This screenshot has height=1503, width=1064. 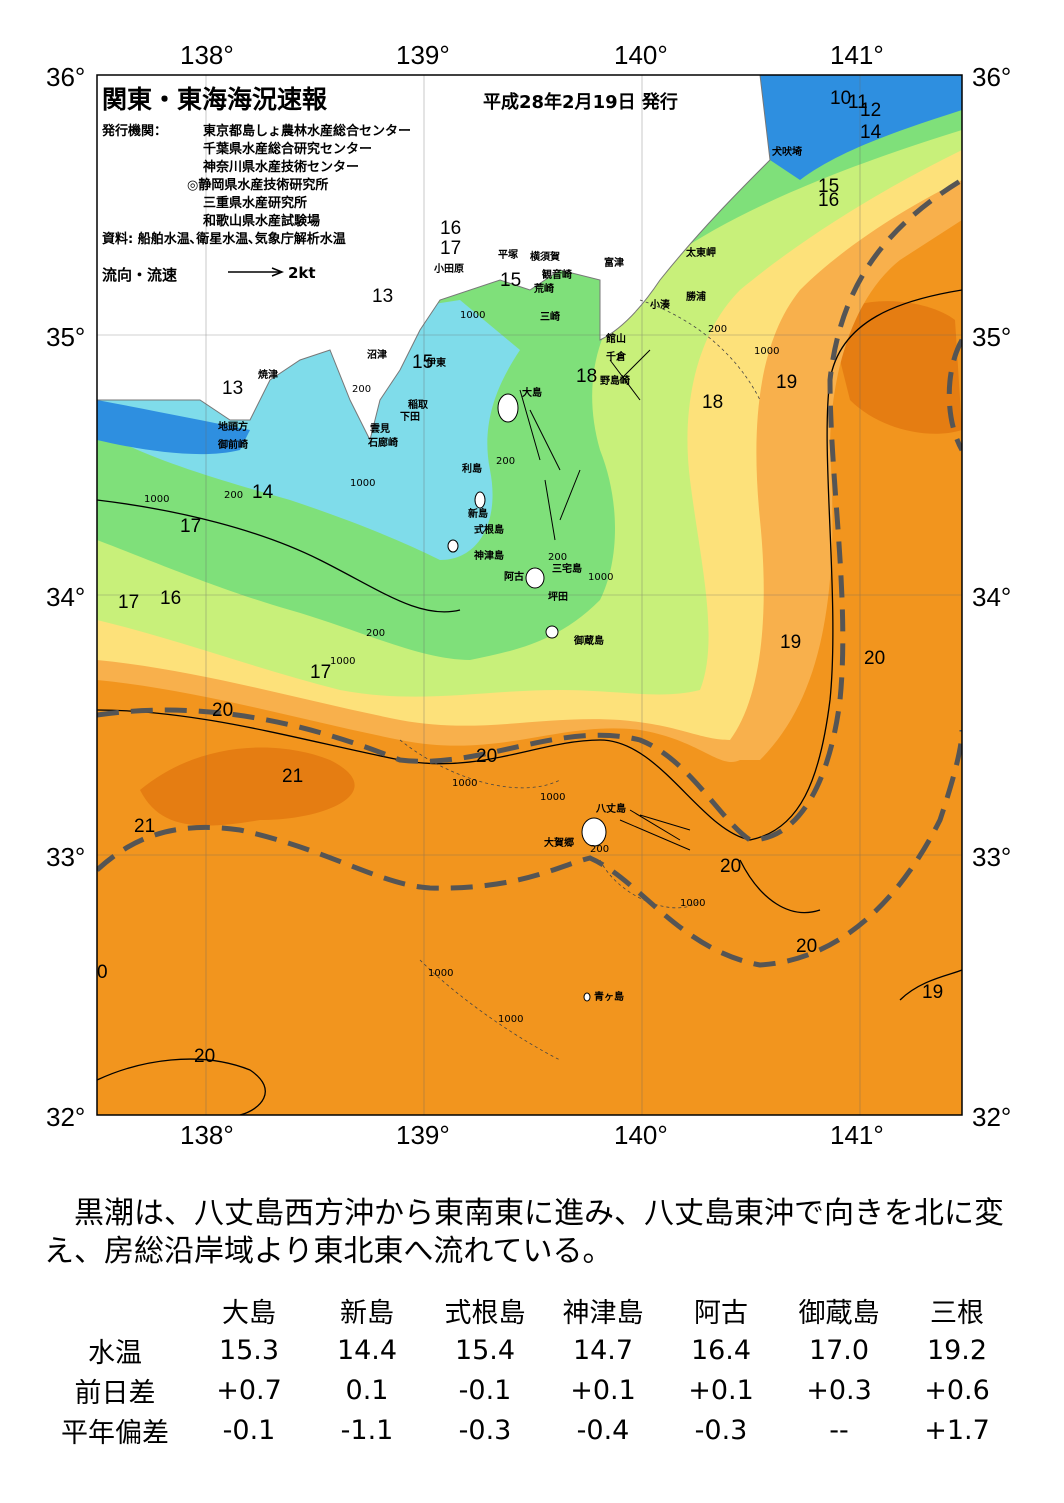 What do you see at coordinates (207, 1135) in the screenshot?
I see `lon-bottom-label: 138°` at bounding box center [207, 1135].